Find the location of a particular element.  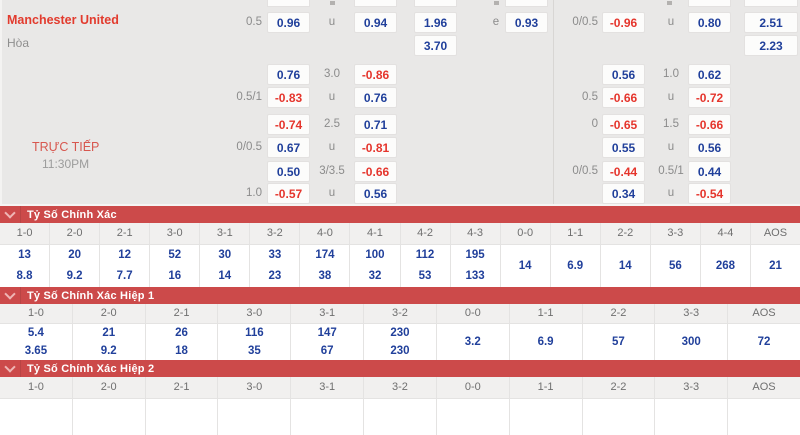

score-odds: 116 is located at coordinates (254, 333).